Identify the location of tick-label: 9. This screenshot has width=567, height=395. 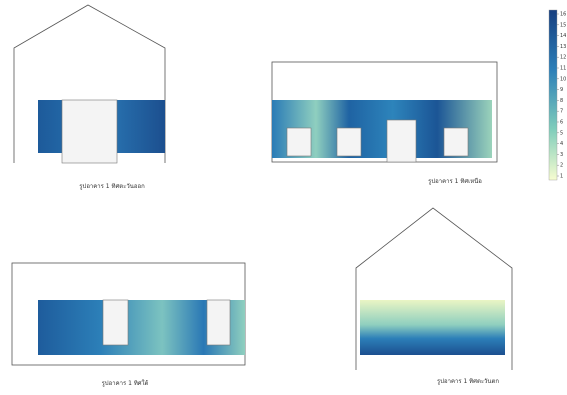
(561, 90).